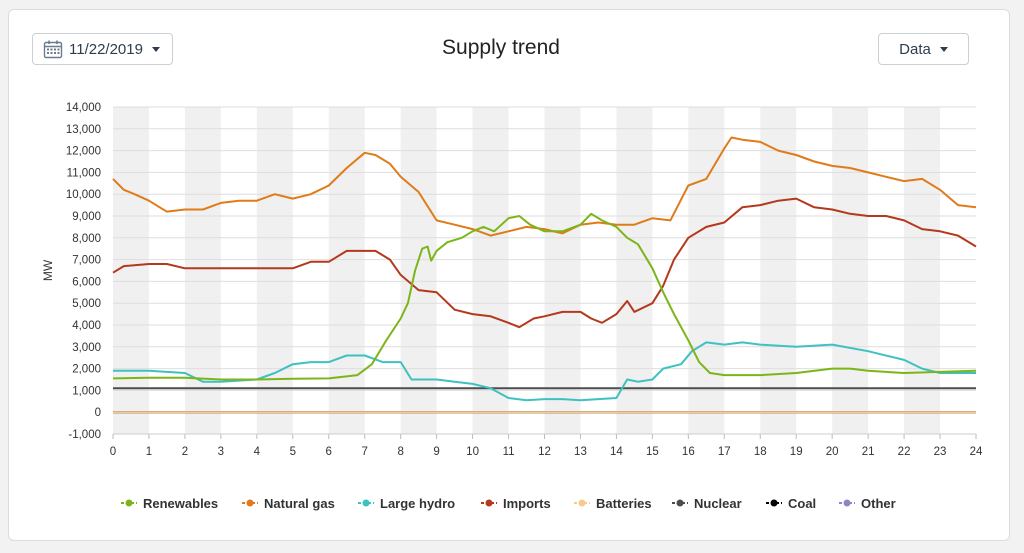  What do you see at coordinates (400, 452) in the screenshot?
I see `x-tick-label: 8` at bounding box center [400, 452].